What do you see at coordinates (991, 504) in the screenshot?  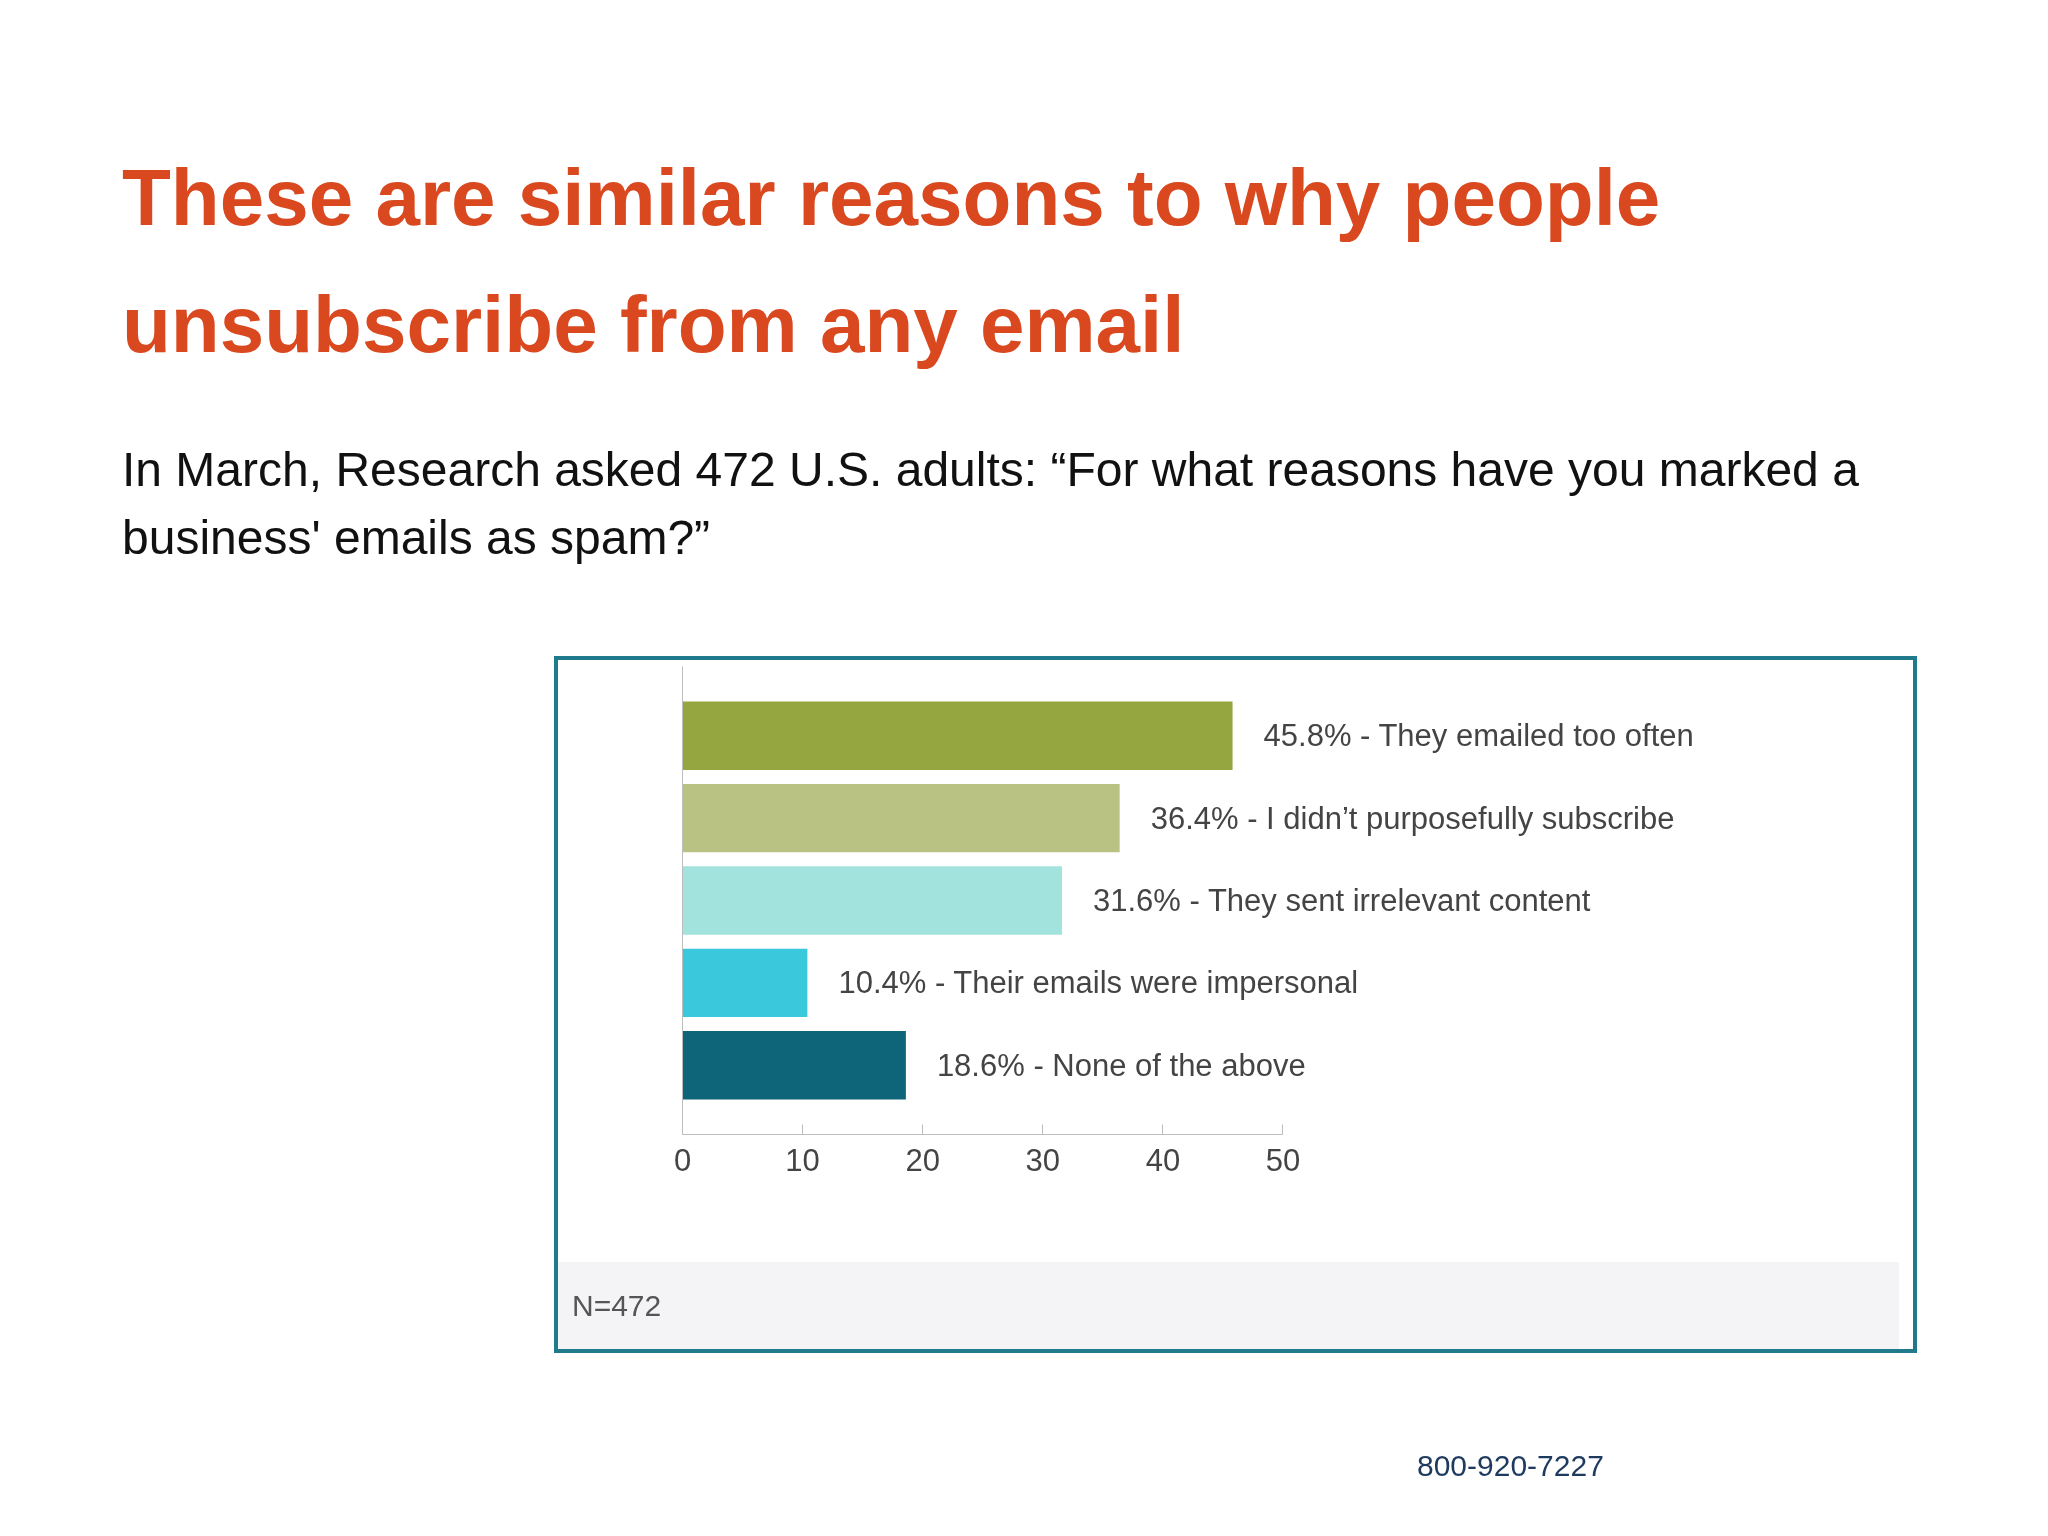 I see `chart-subtitle: In March, Research asked 472 U.S. adults: “For what reasons have you marked a business' emails as spam?”` at bounding box center [991, 504].